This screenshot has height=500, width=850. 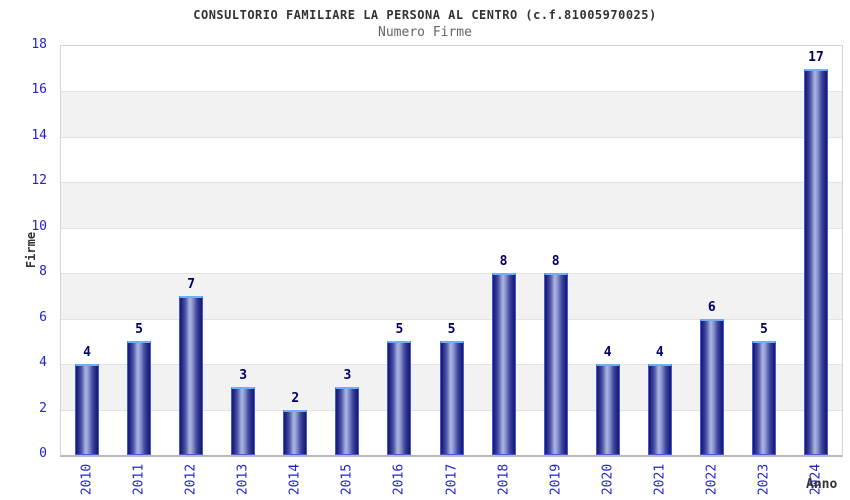 I want to click on bar-value-label: 7, so click(x=191, y=284).